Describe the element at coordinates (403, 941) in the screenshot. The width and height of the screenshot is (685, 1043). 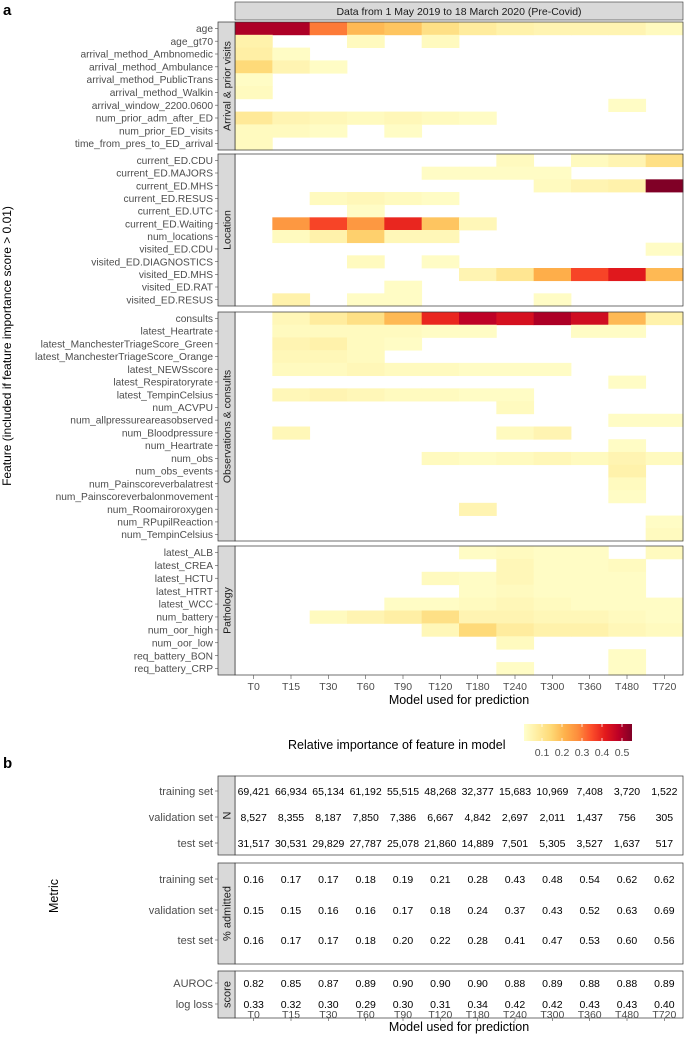
I see `metric-cell: 0.20` at that location.